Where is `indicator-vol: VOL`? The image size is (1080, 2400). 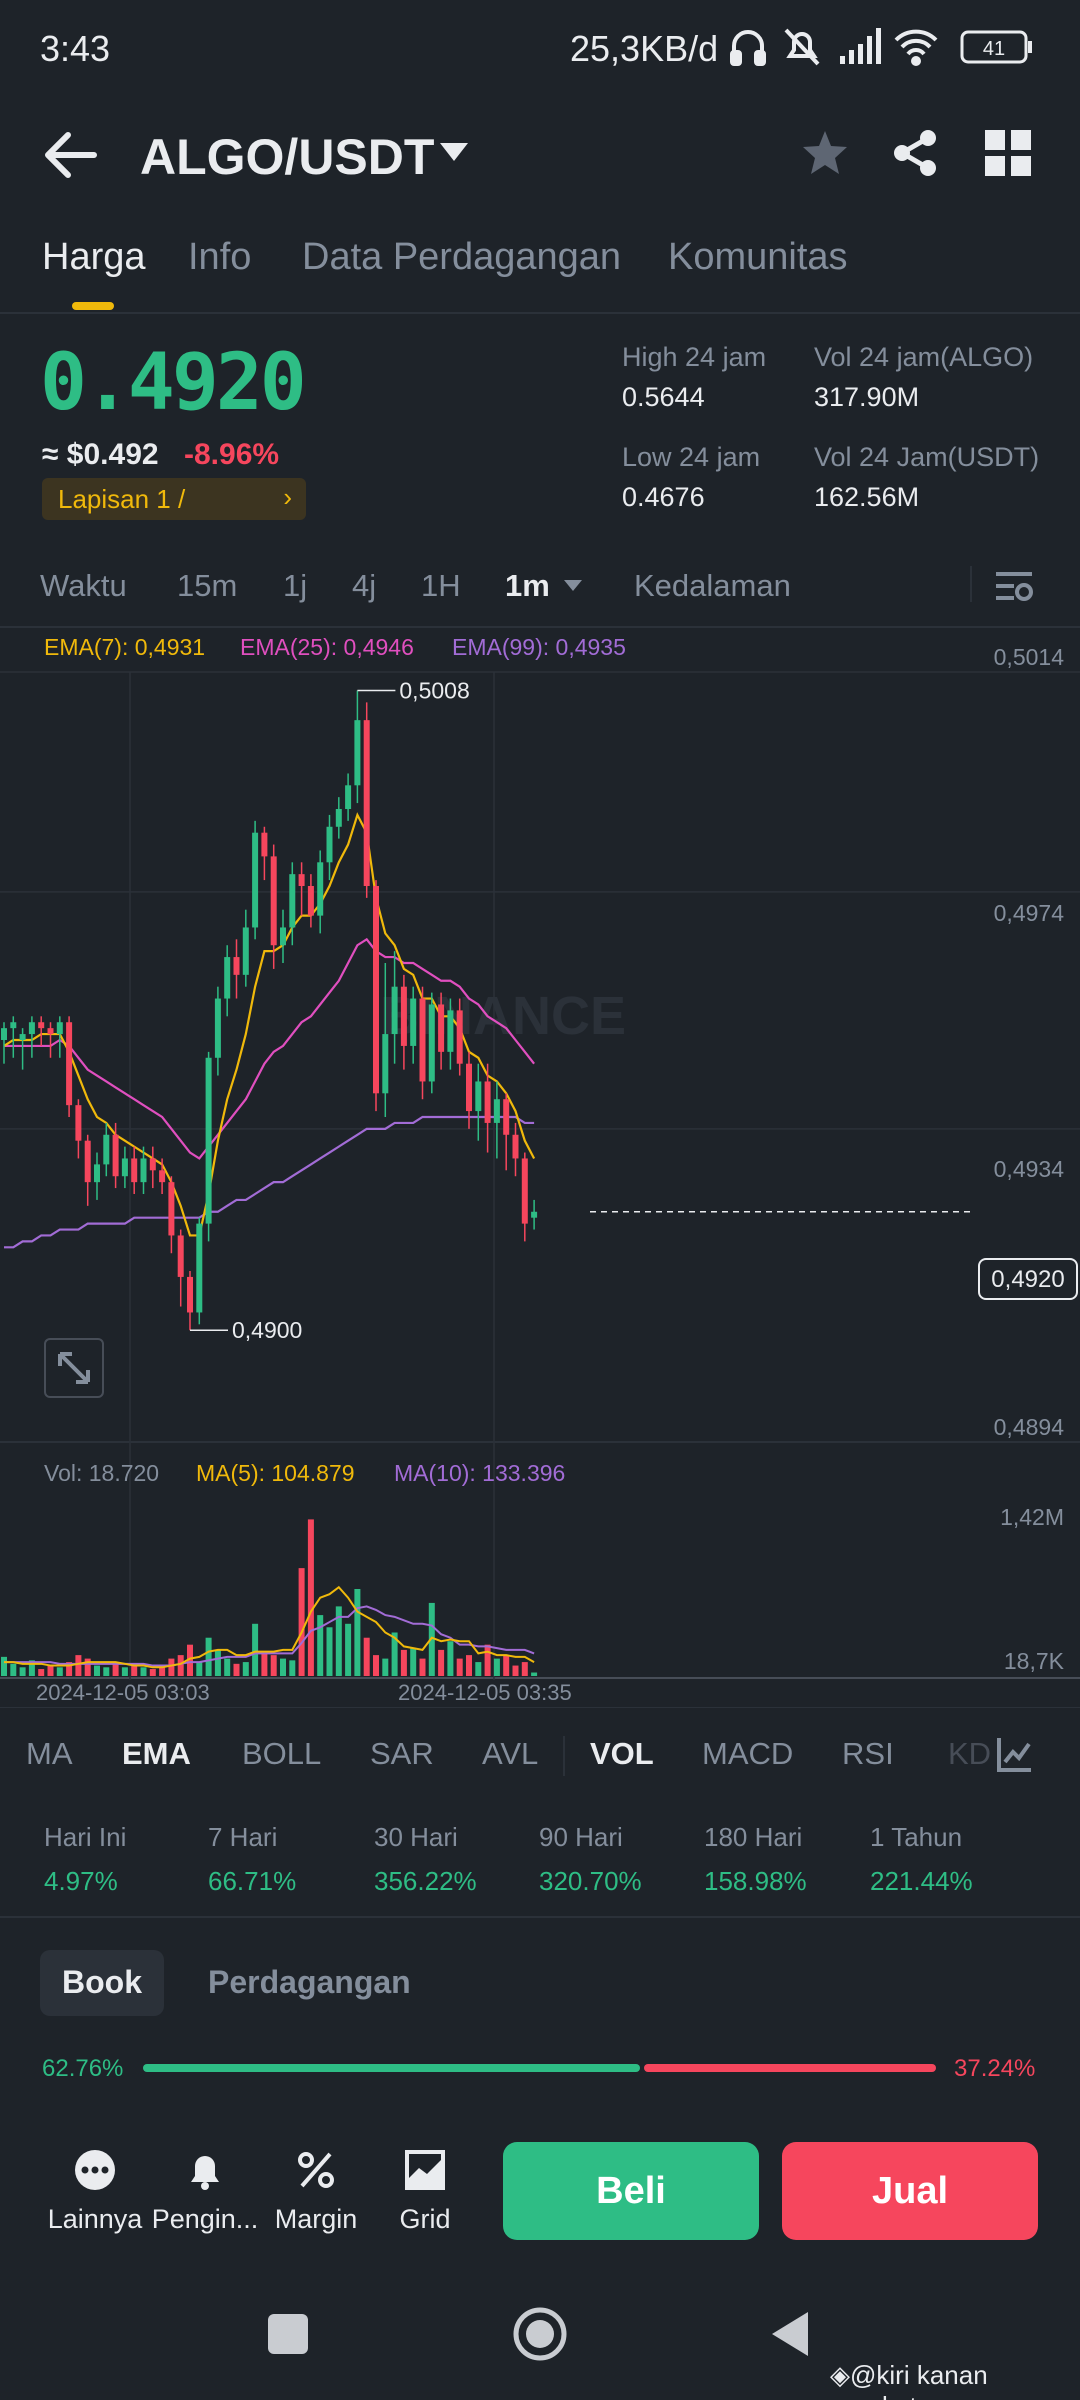 indicator-vol: VOL is located at coordinates (622, 1753).